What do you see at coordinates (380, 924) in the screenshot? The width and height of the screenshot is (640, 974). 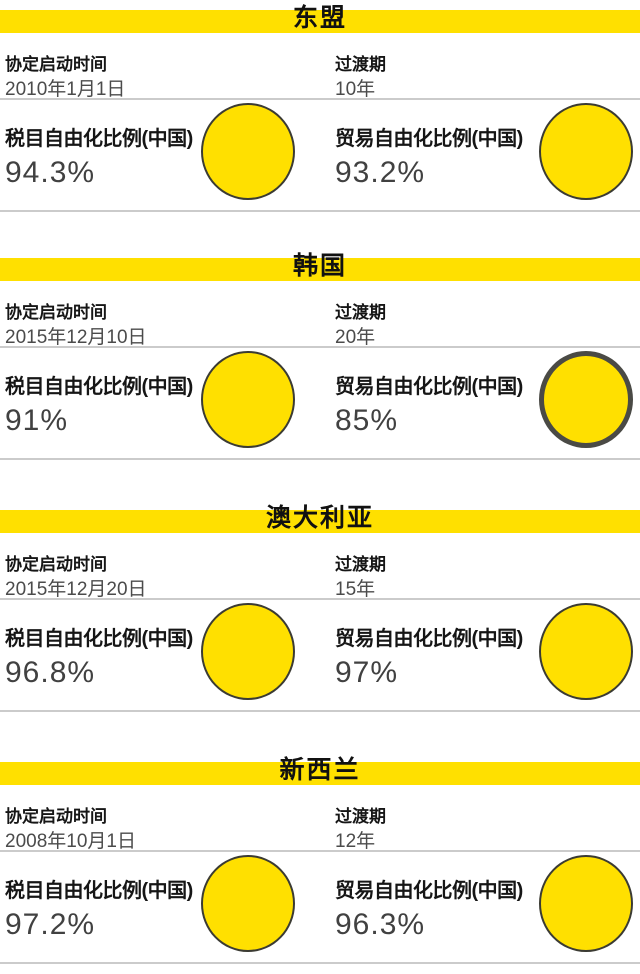 I see `trade-ratio-value: 96.3%` at bounding box center [380, 924].